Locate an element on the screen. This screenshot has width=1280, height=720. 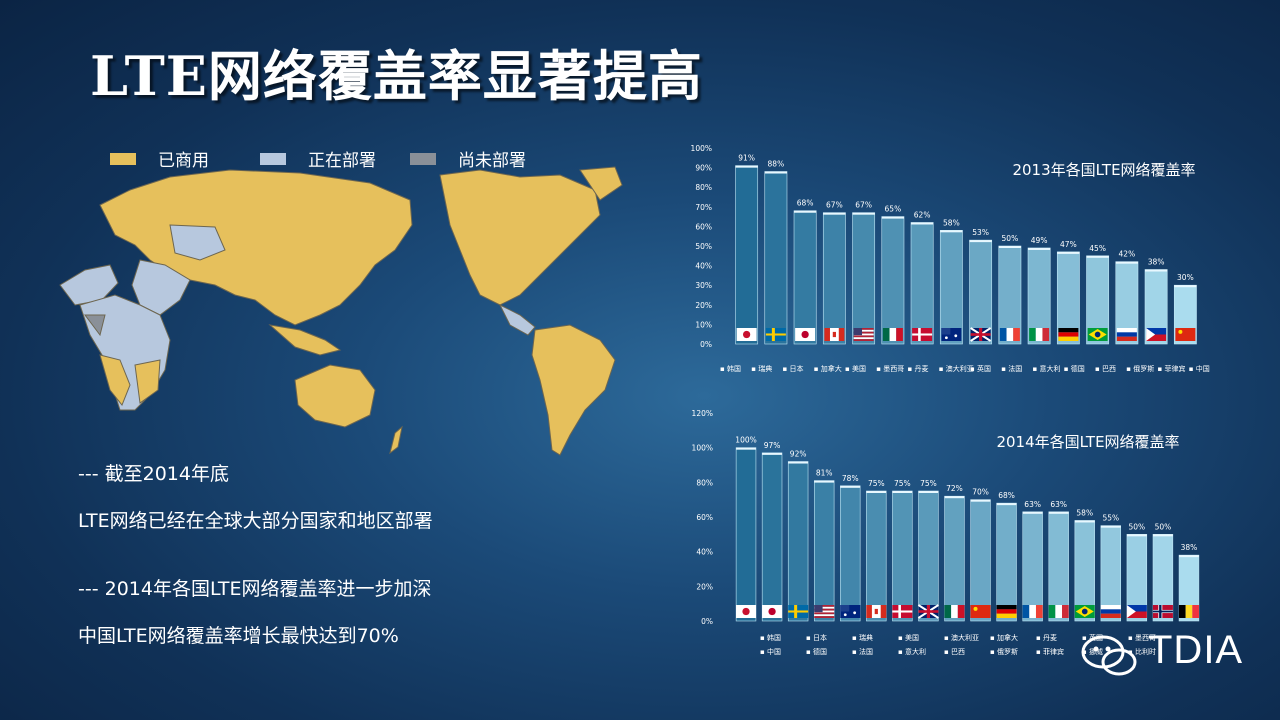
wechat-icon is located at coordinates (1109, 655).